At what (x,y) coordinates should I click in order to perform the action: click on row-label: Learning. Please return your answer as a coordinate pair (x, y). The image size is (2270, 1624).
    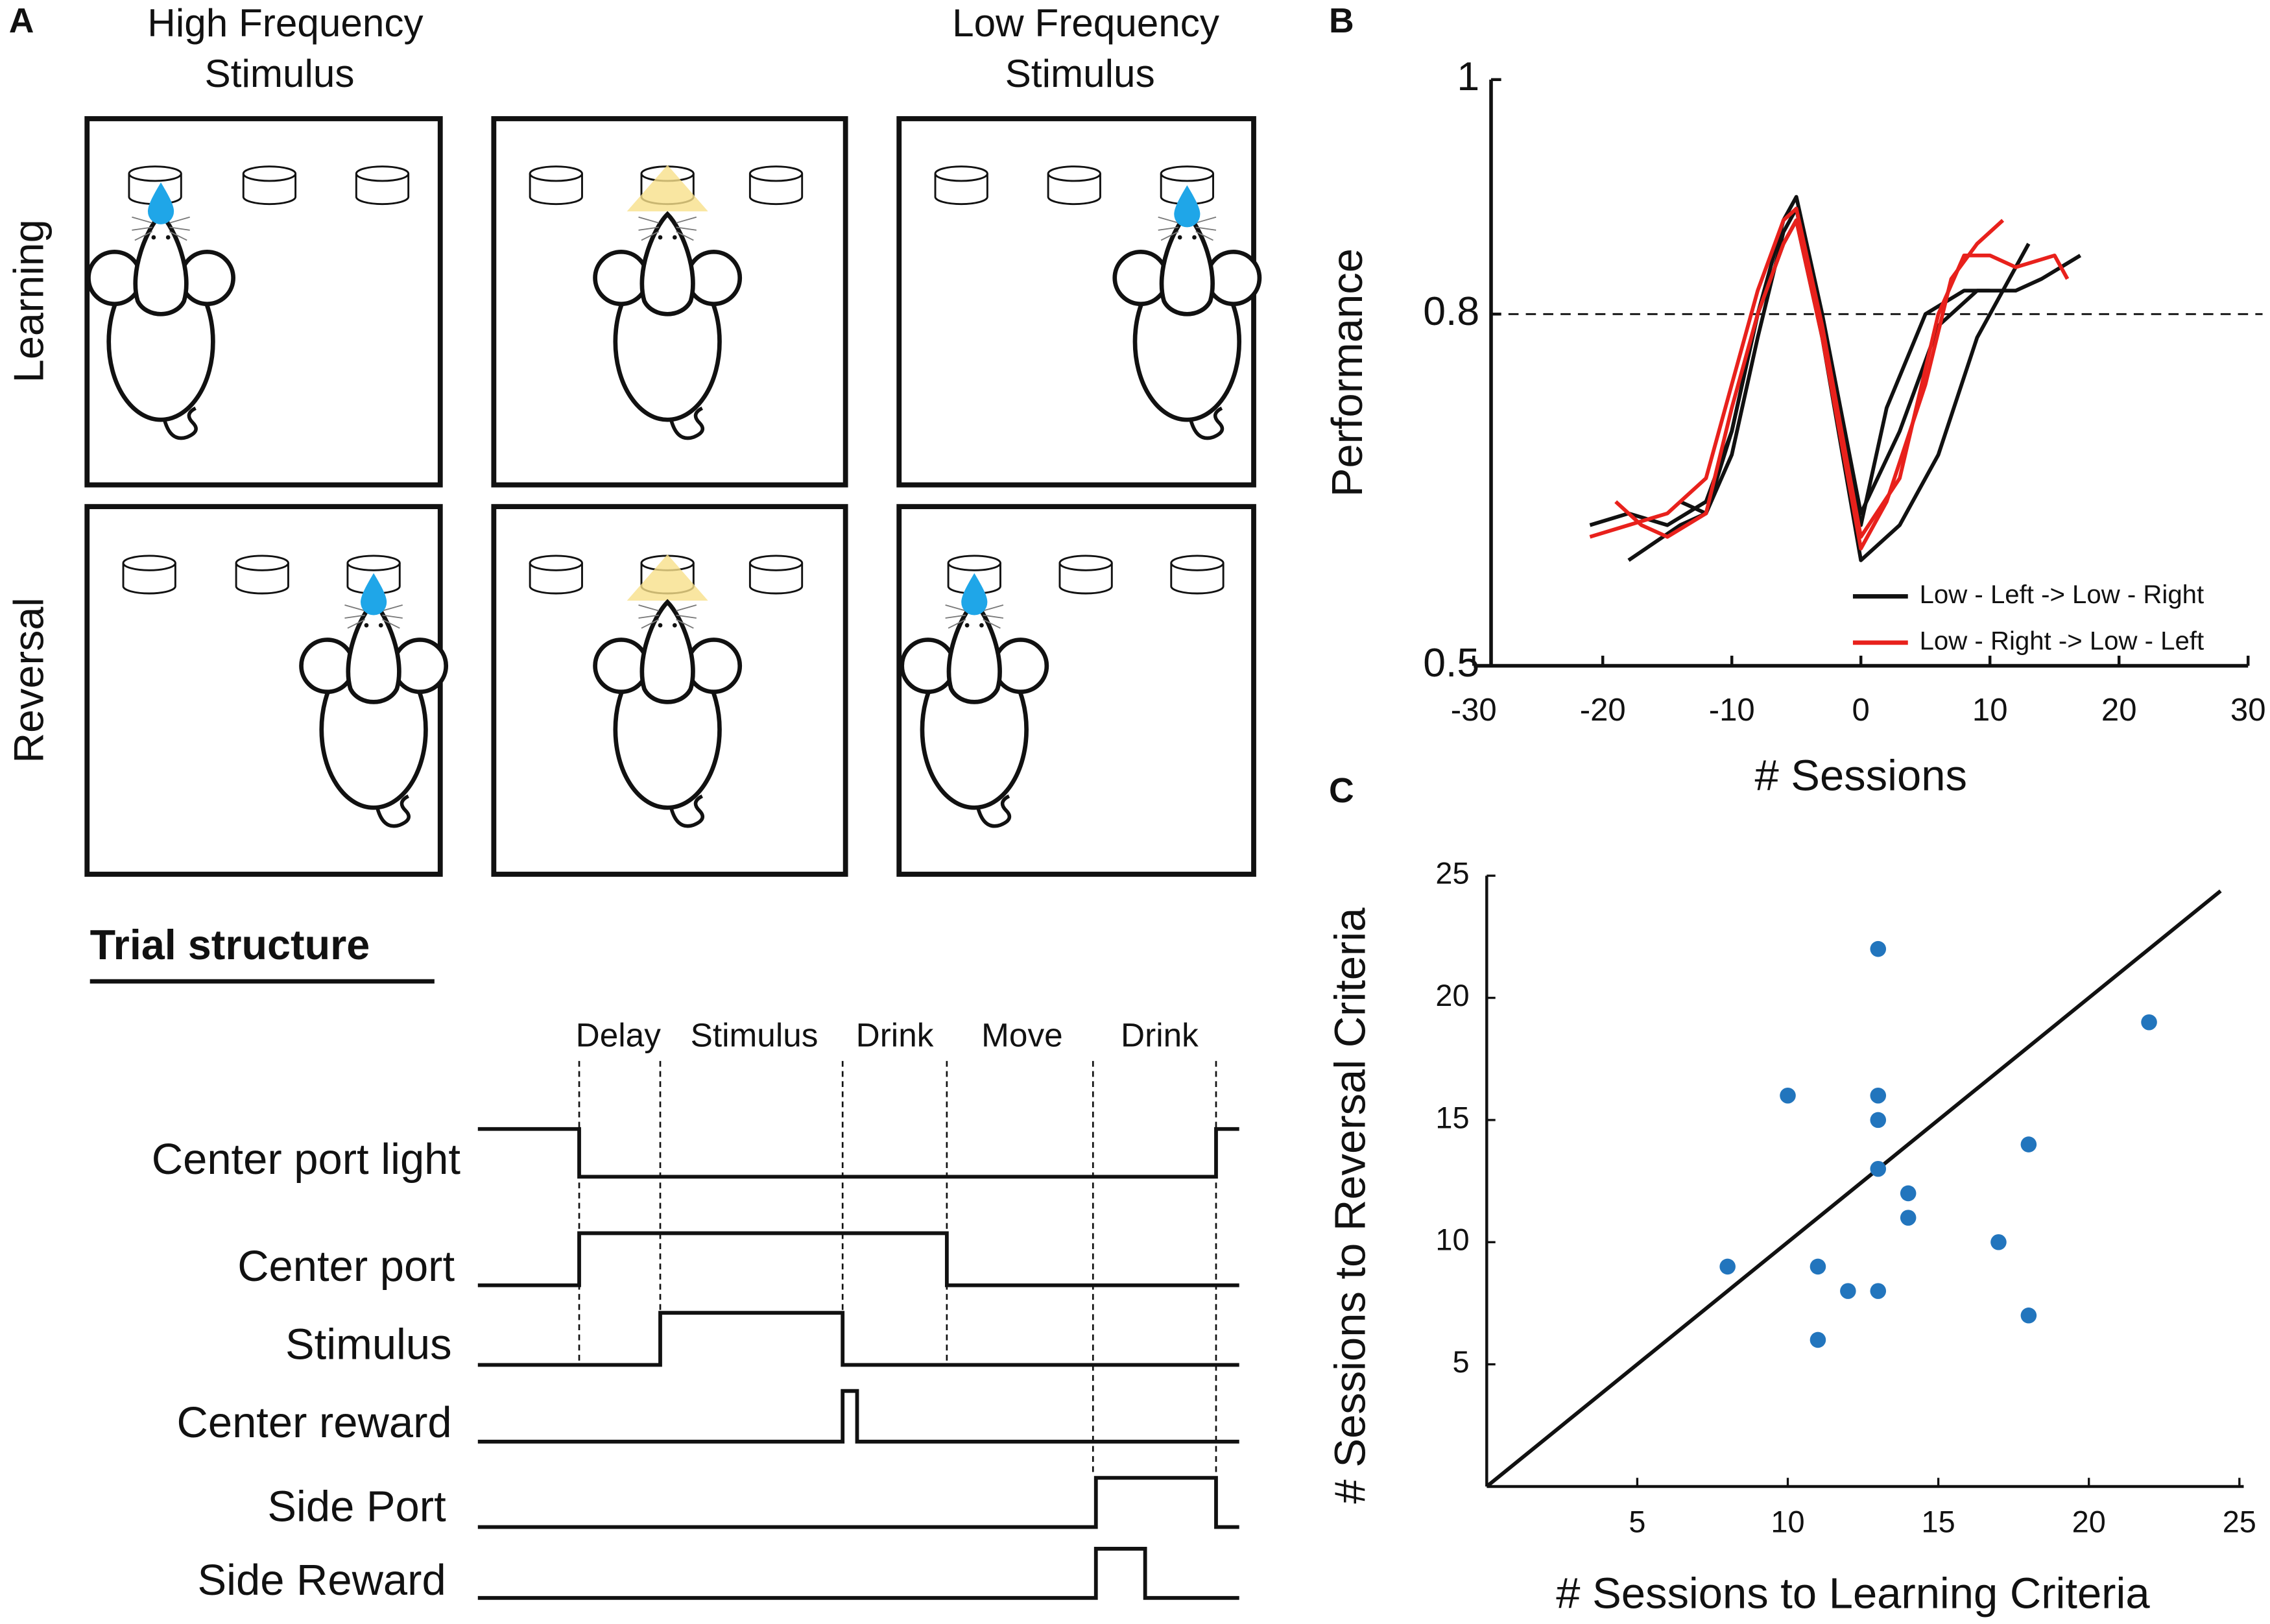
    Looking at the image, I should click on (29, 301).